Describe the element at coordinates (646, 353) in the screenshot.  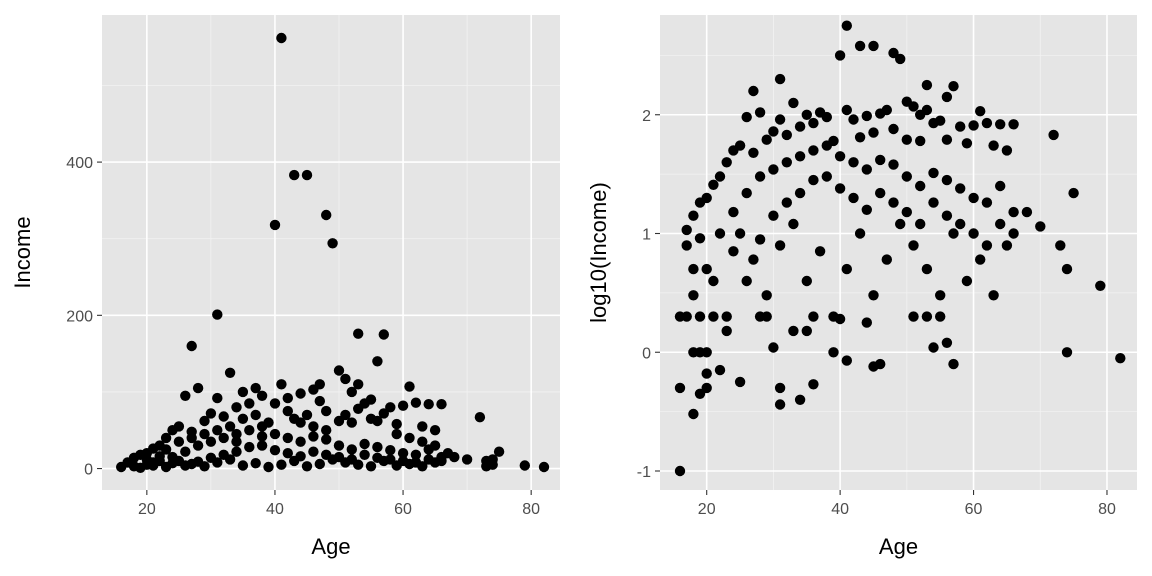
I see `y-tick-label: 0` at that location.